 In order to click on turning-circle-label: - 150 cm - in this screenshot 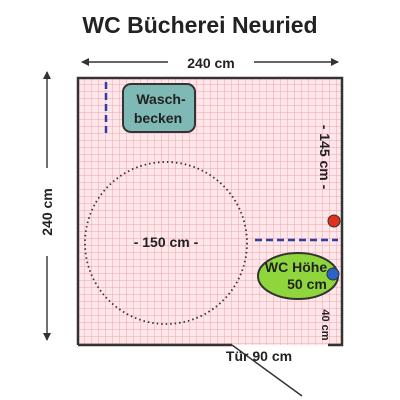, I will do `click(166, 242)`.